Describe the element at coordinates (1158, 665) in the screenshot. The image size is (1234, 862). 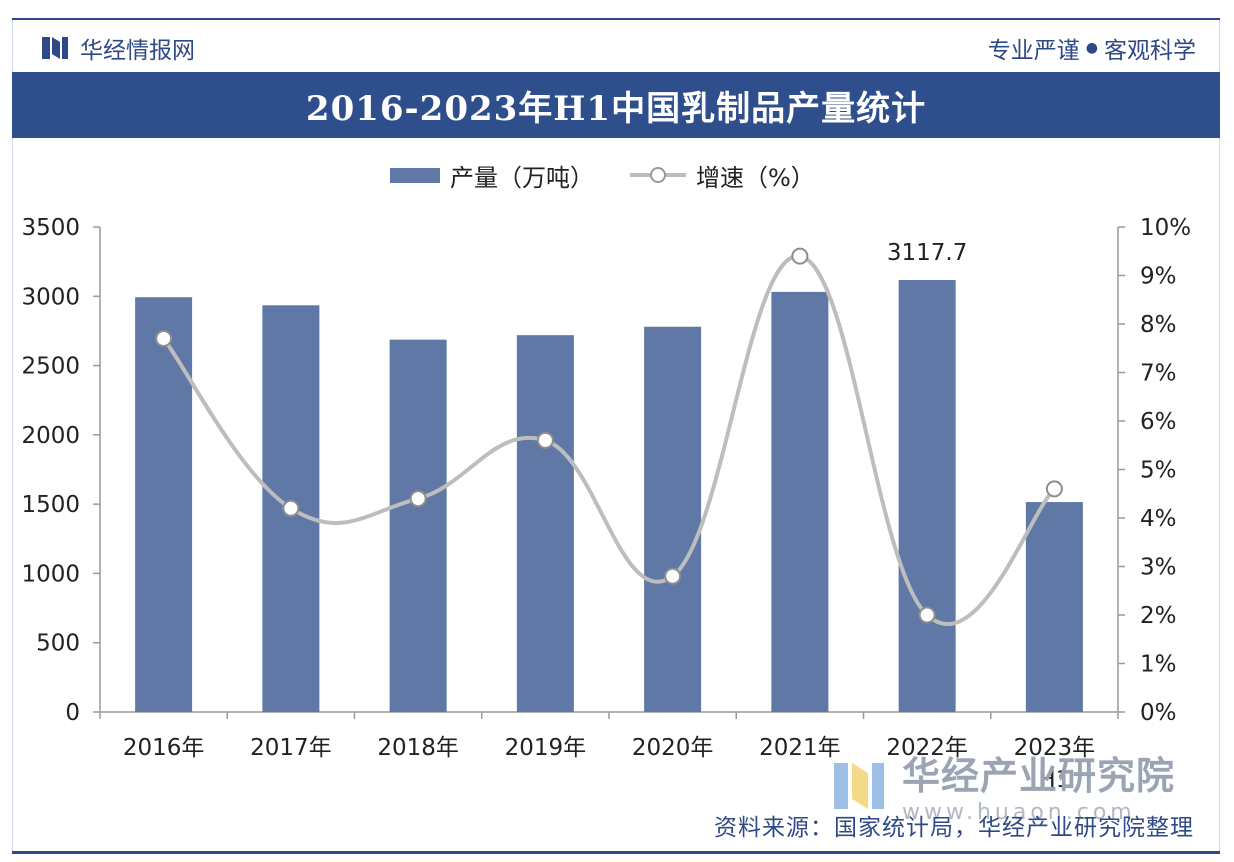
I see `y-right-tick-label: 1%` at that location.